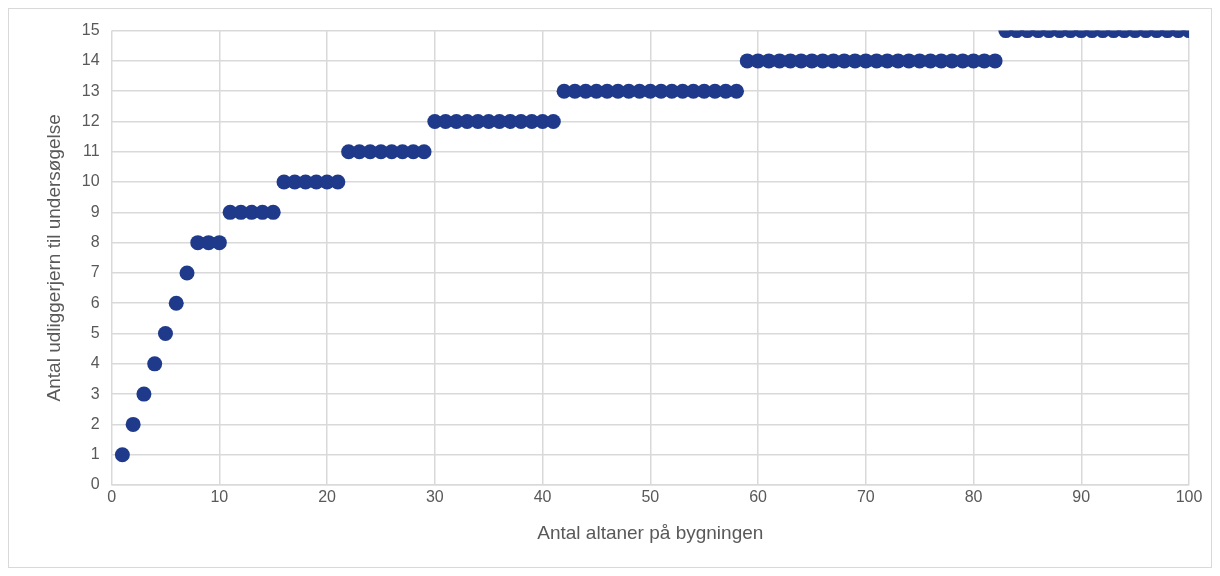  I want to click on y-tick-label: 11, so click(91, 151).